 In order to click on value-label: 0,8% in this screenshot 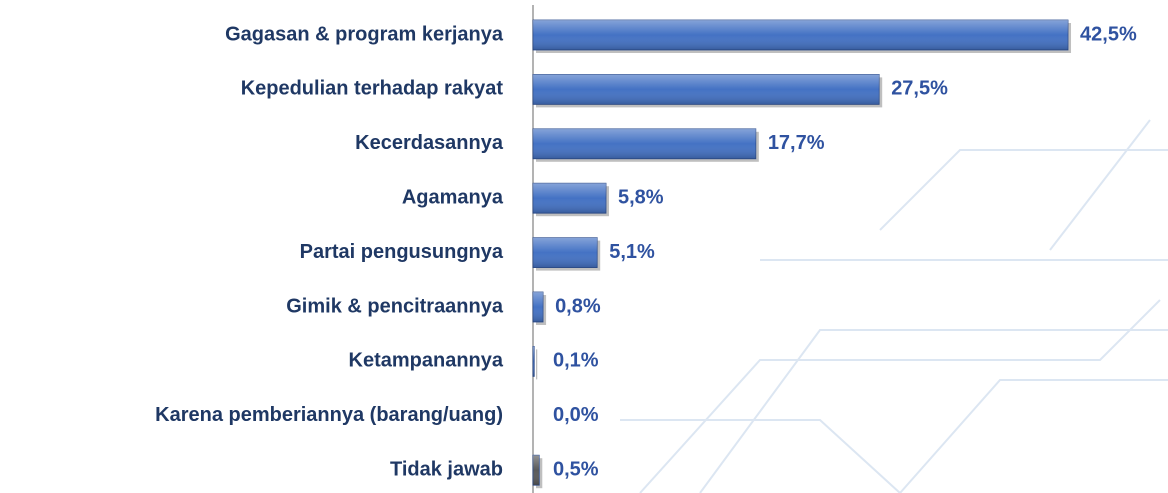, I will do `click(578, 306)`.